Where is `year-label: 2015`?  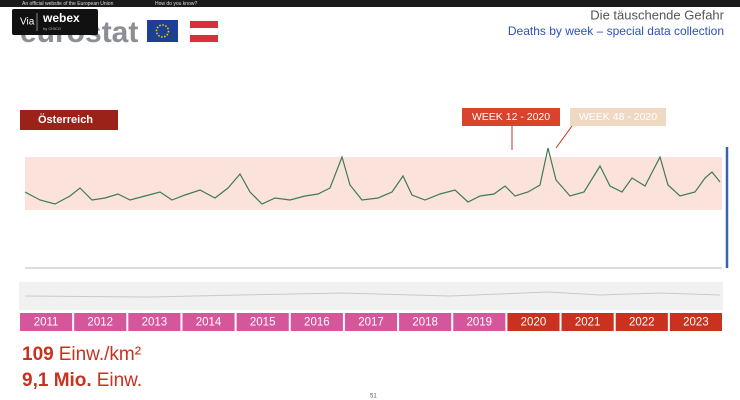 year-label: 2015 is located at coordinates (263, 323).